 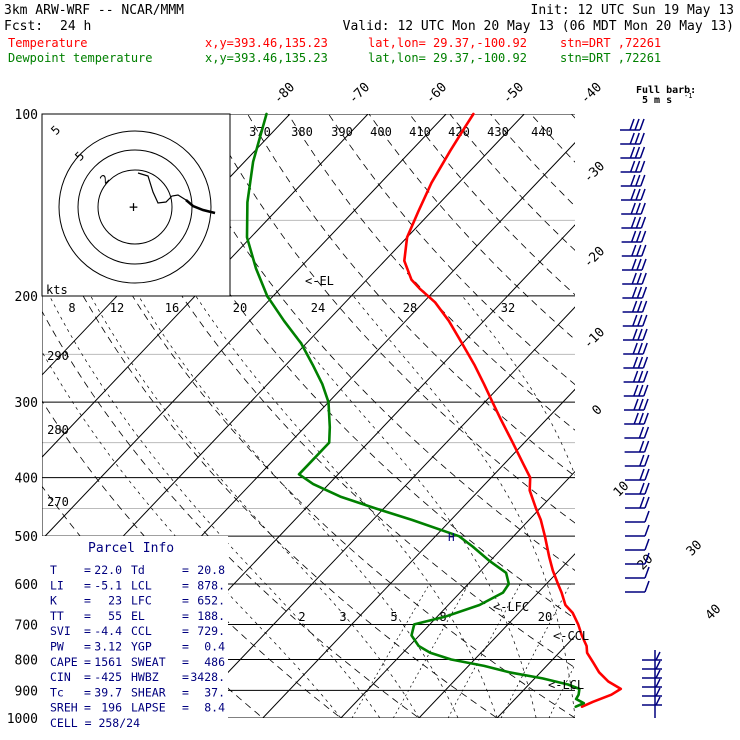 What do you see at coordinates (138, 616) in the screenshot?
I see `parcel-key-right: EL` at bounding box center [138, 616].